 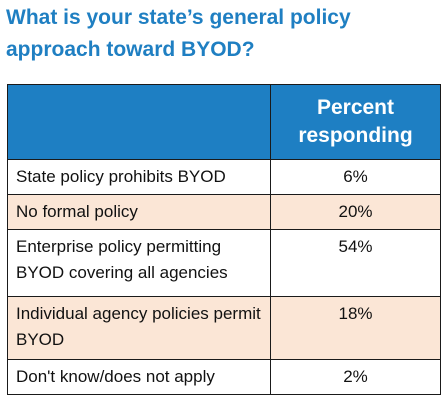 What do you see at coordinates (355, 328) in the screenshot?
I see `row-value: 18%` at bounding box center [355, 328].